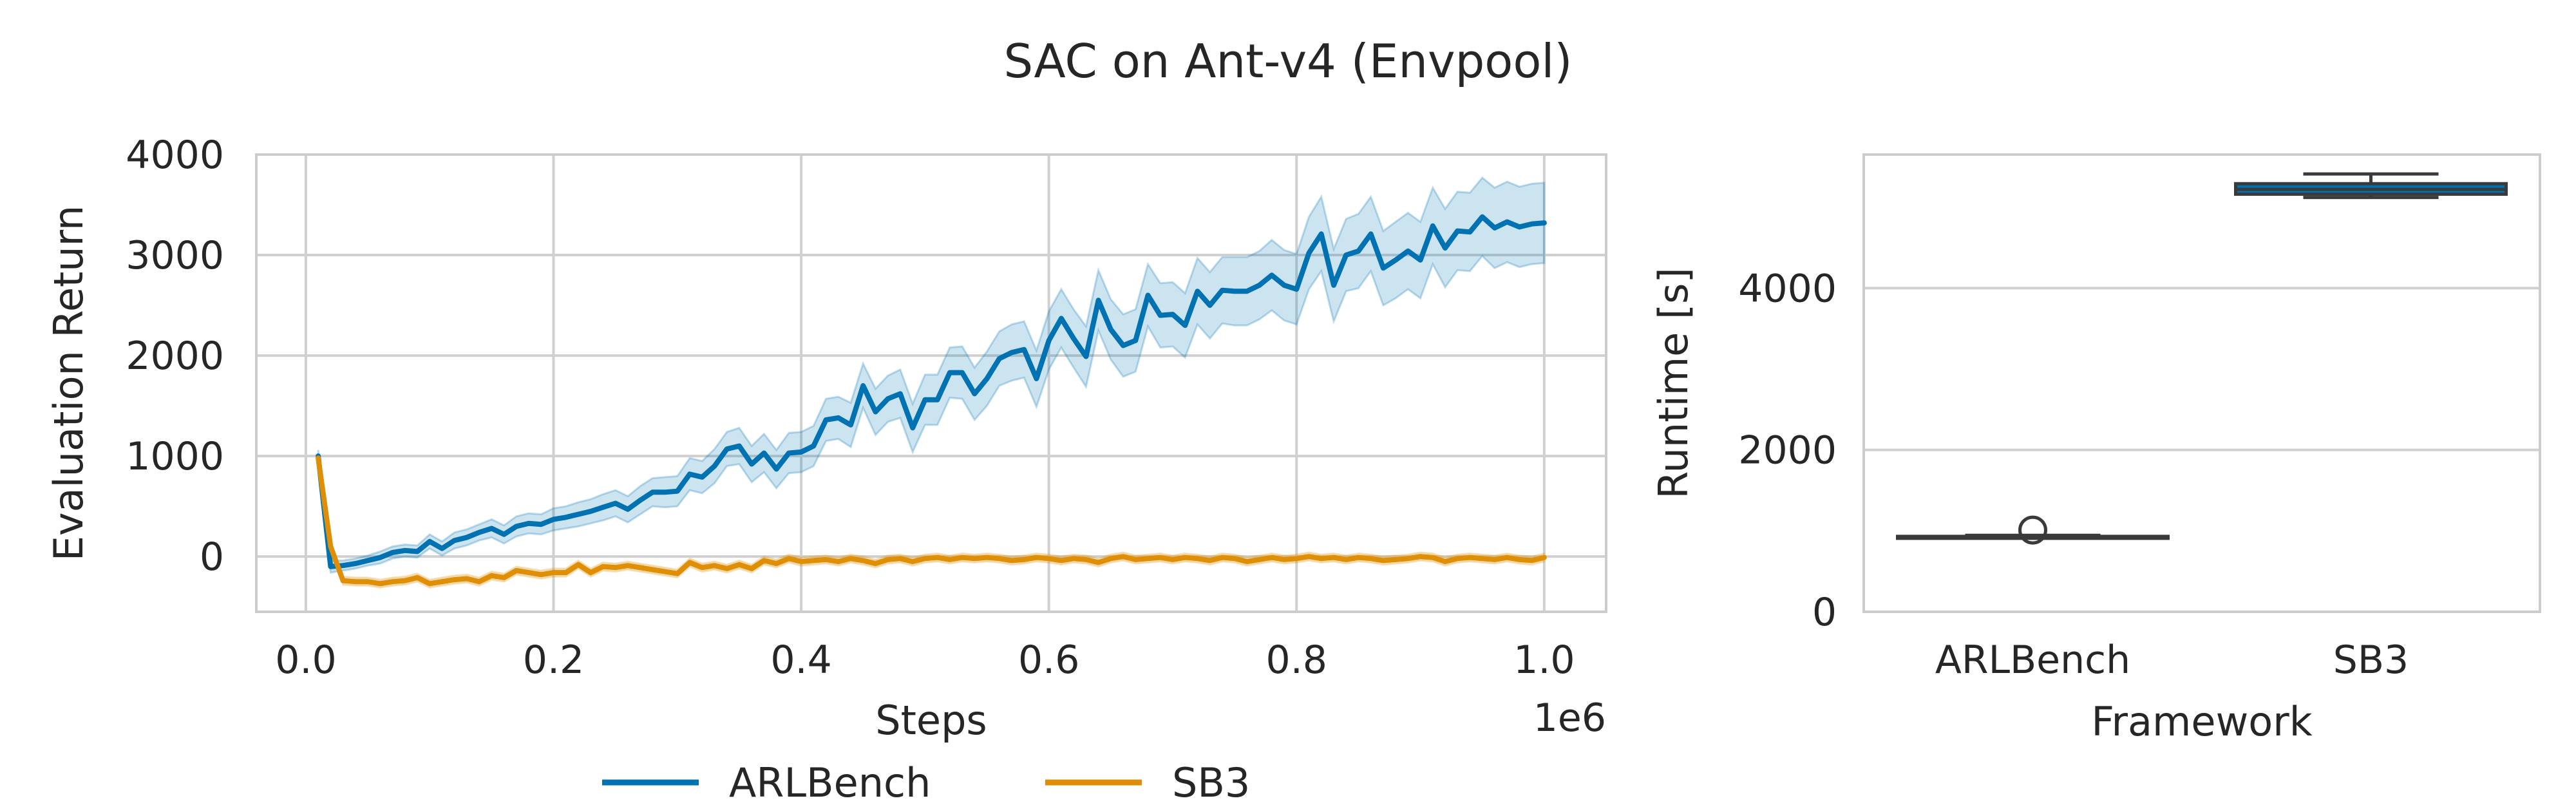 Image resolution: width=2576 pixels, height=805 pixels. Describe the element at coordinates (305, 660) in the screenshot. I see `line-chart-x-tick-label: 0.0` at that location.